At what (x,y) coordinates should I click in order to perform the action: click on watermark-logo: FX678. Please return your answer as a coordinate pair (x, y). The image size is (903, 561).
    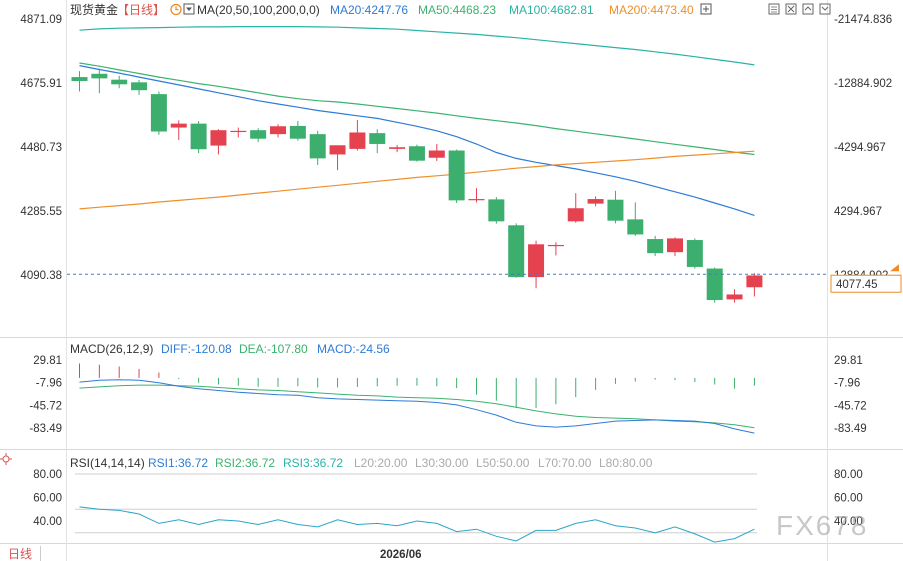
    Looking at the image, I should click on (822, 525).